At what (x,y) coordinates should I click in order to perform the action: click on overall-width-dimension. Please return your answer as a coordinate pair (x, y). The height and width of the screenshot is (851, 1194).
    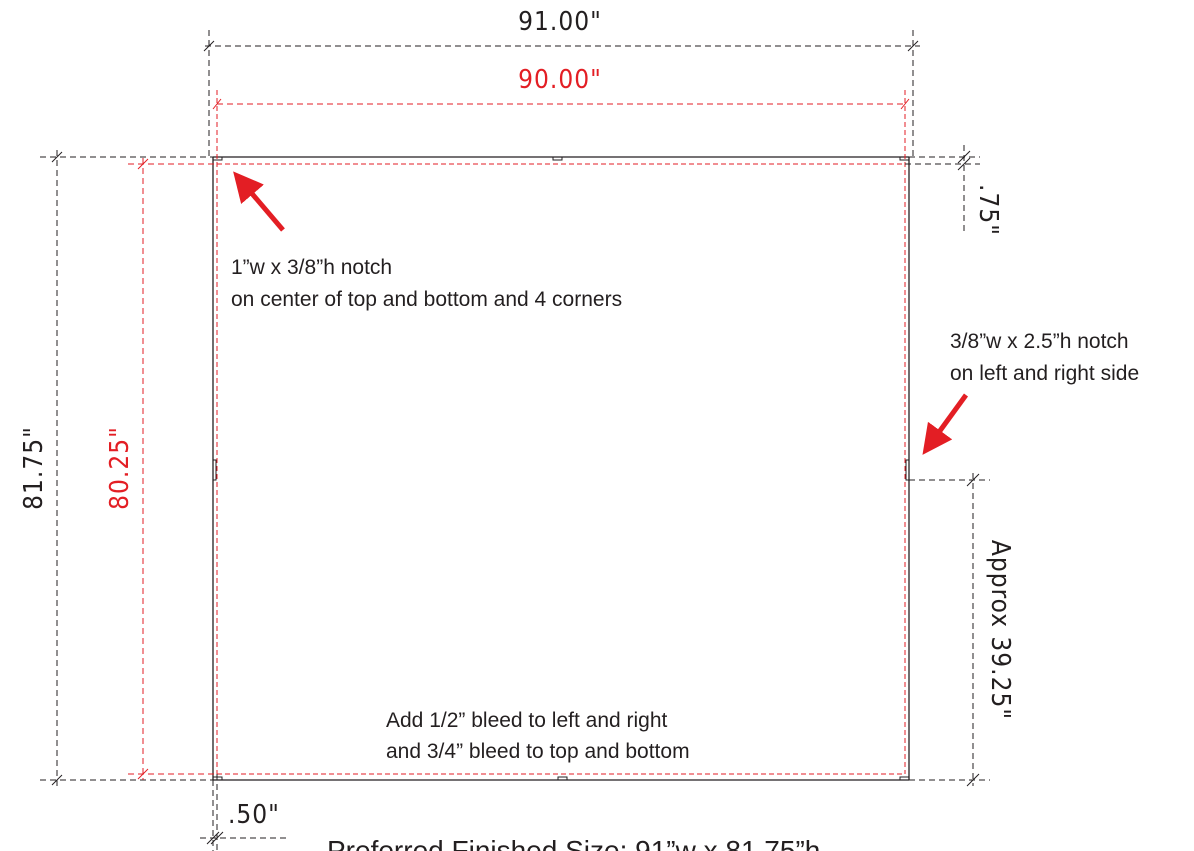
    Looking at the image, I should click on (561, 93).